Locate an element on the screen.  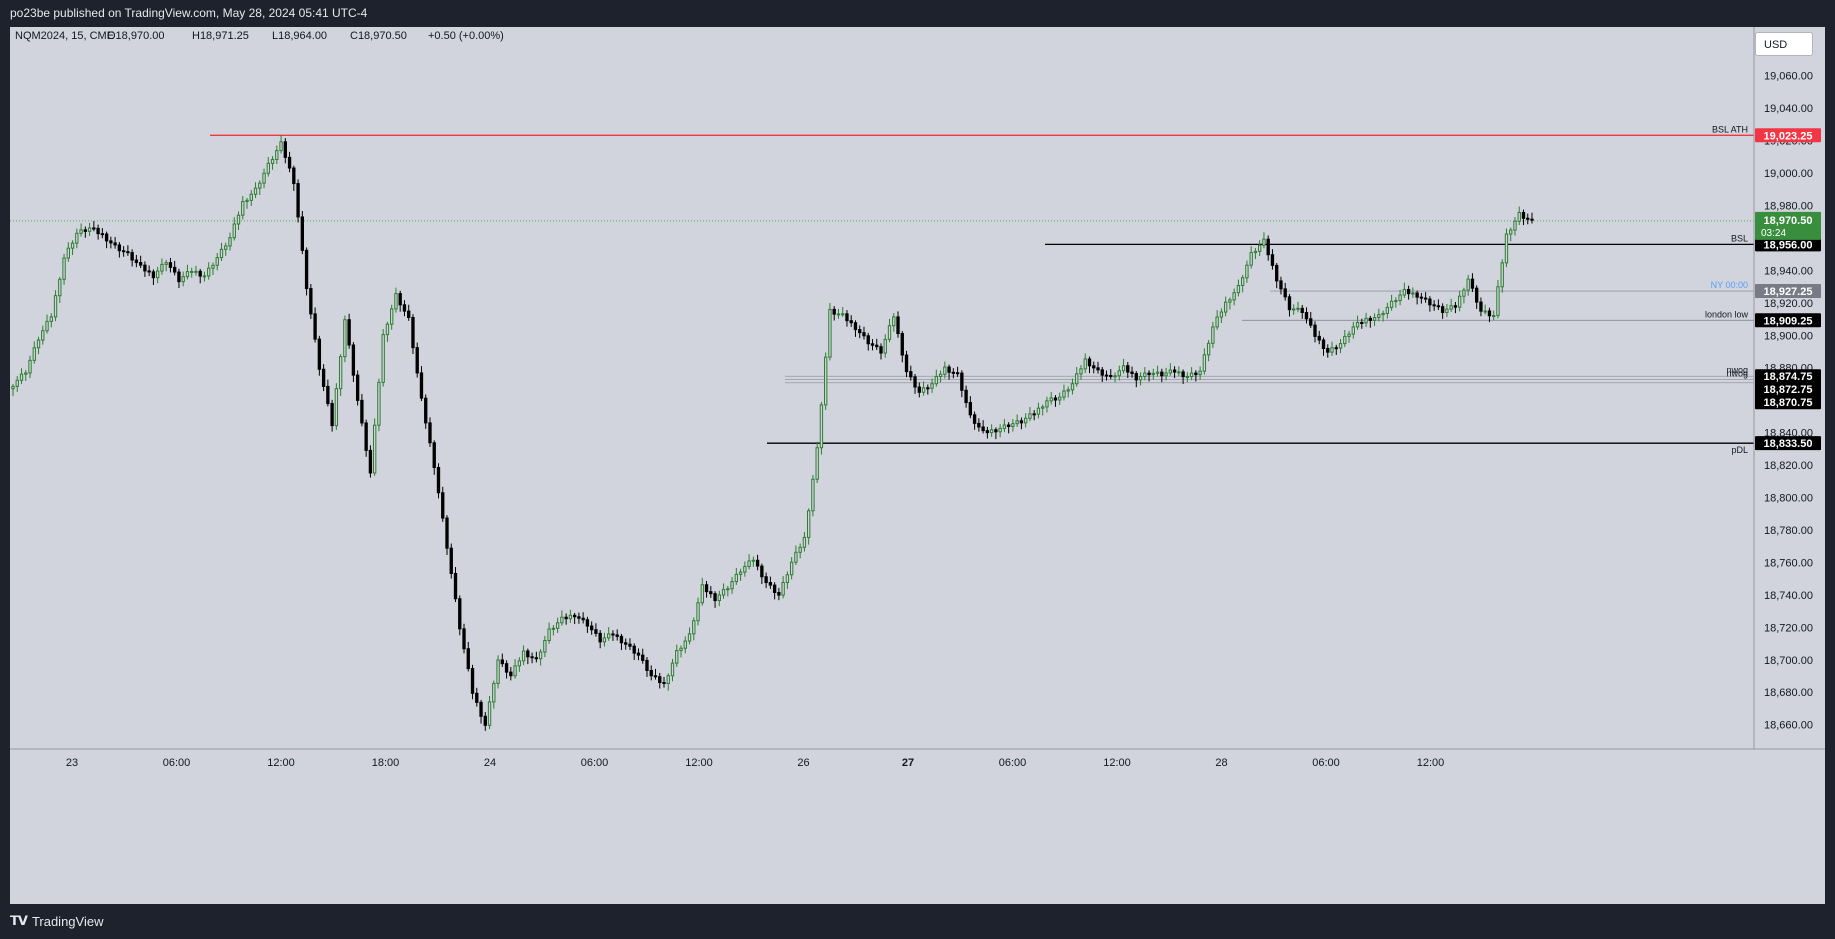
price-label: 18,870.75 is located at coordinates (1788, 402).